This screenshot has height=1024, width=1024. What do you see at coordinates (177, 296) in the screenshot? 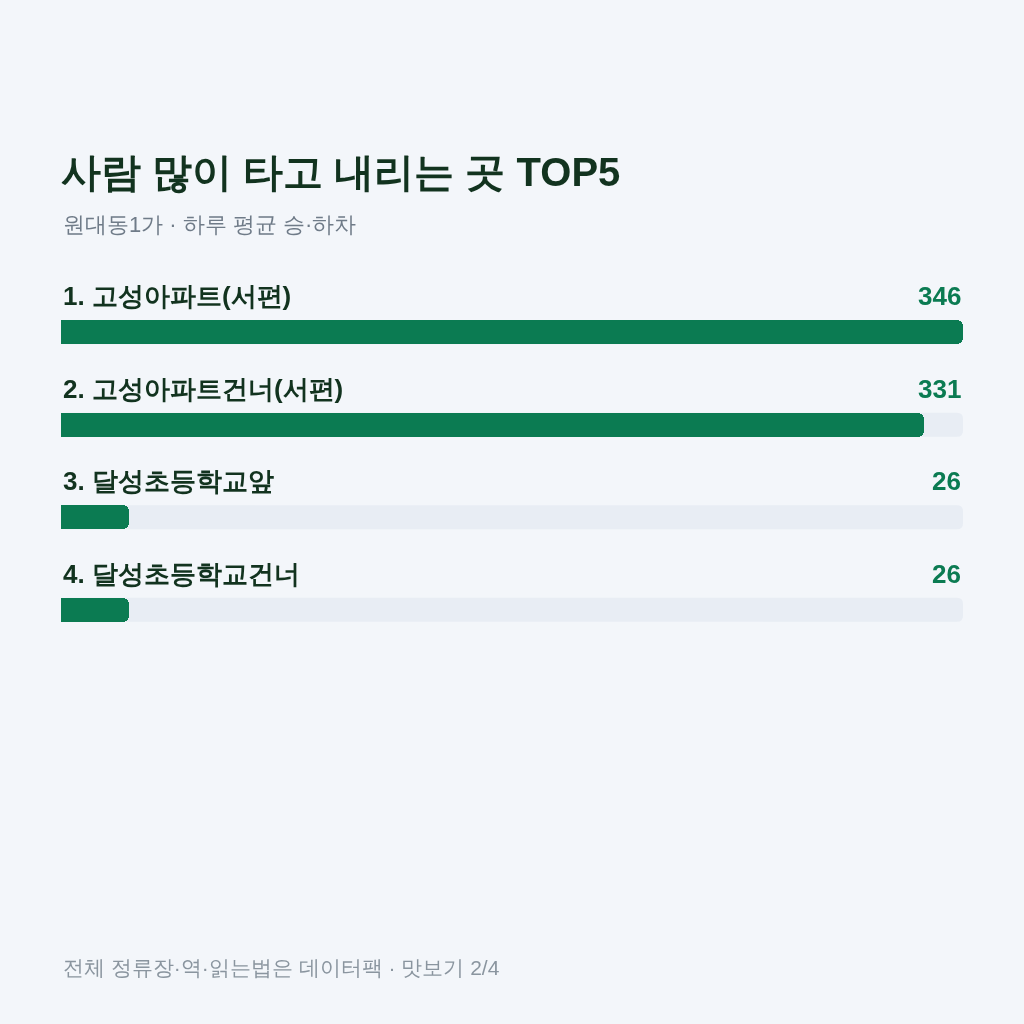
I see `y-tick-label: 1. 고성아파트(서편)` at bounding box center [177, 296].